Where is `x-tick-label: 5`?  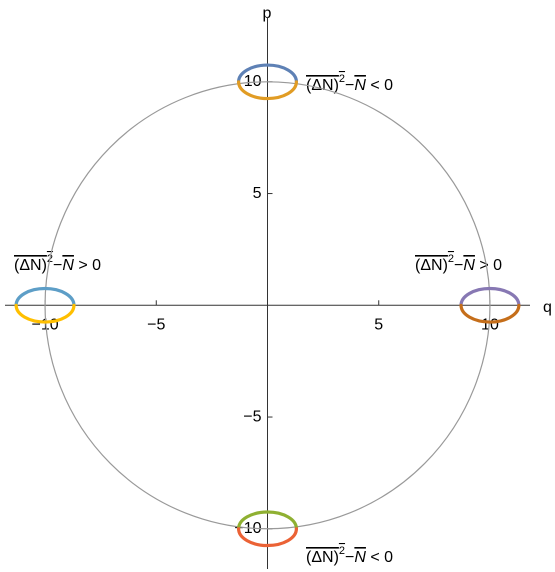
x-tick-label: 5 is located at coordinates (378, 325).